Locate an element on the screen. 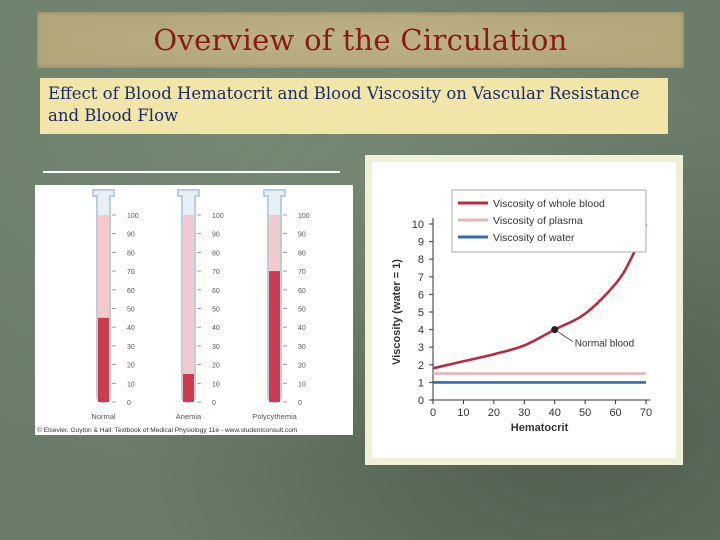 The height and width of the screenshot is (540, 720). x-tick-label: 50 is located at coordinates (585, 413).